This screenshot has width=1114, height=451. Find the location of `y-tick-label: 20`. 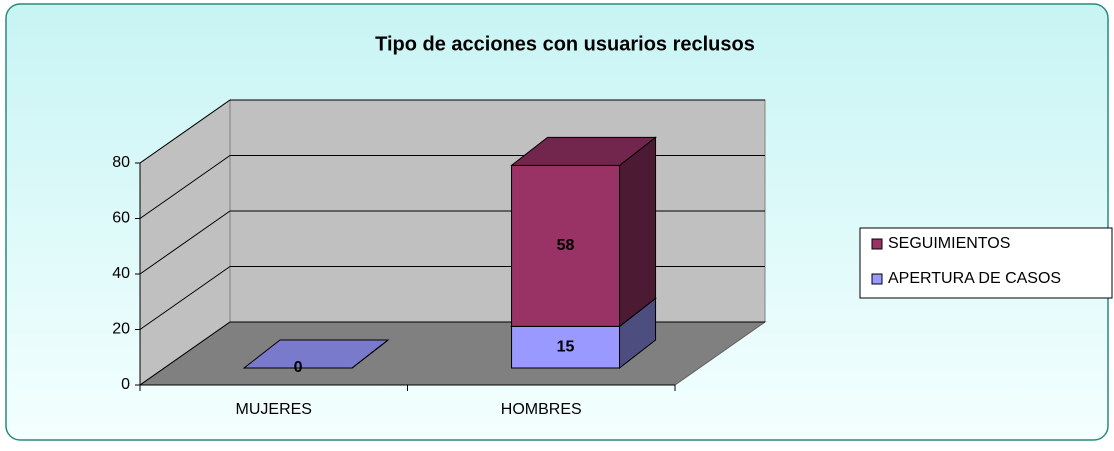

y-tick-label: 20 is located at coordinates (121, 329).